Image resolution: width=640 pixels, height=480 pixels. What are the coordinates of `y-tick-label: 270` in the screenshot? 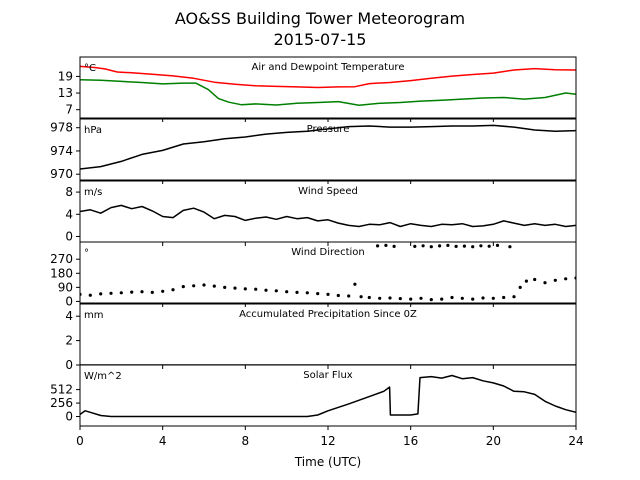 It's located at (61, 259).